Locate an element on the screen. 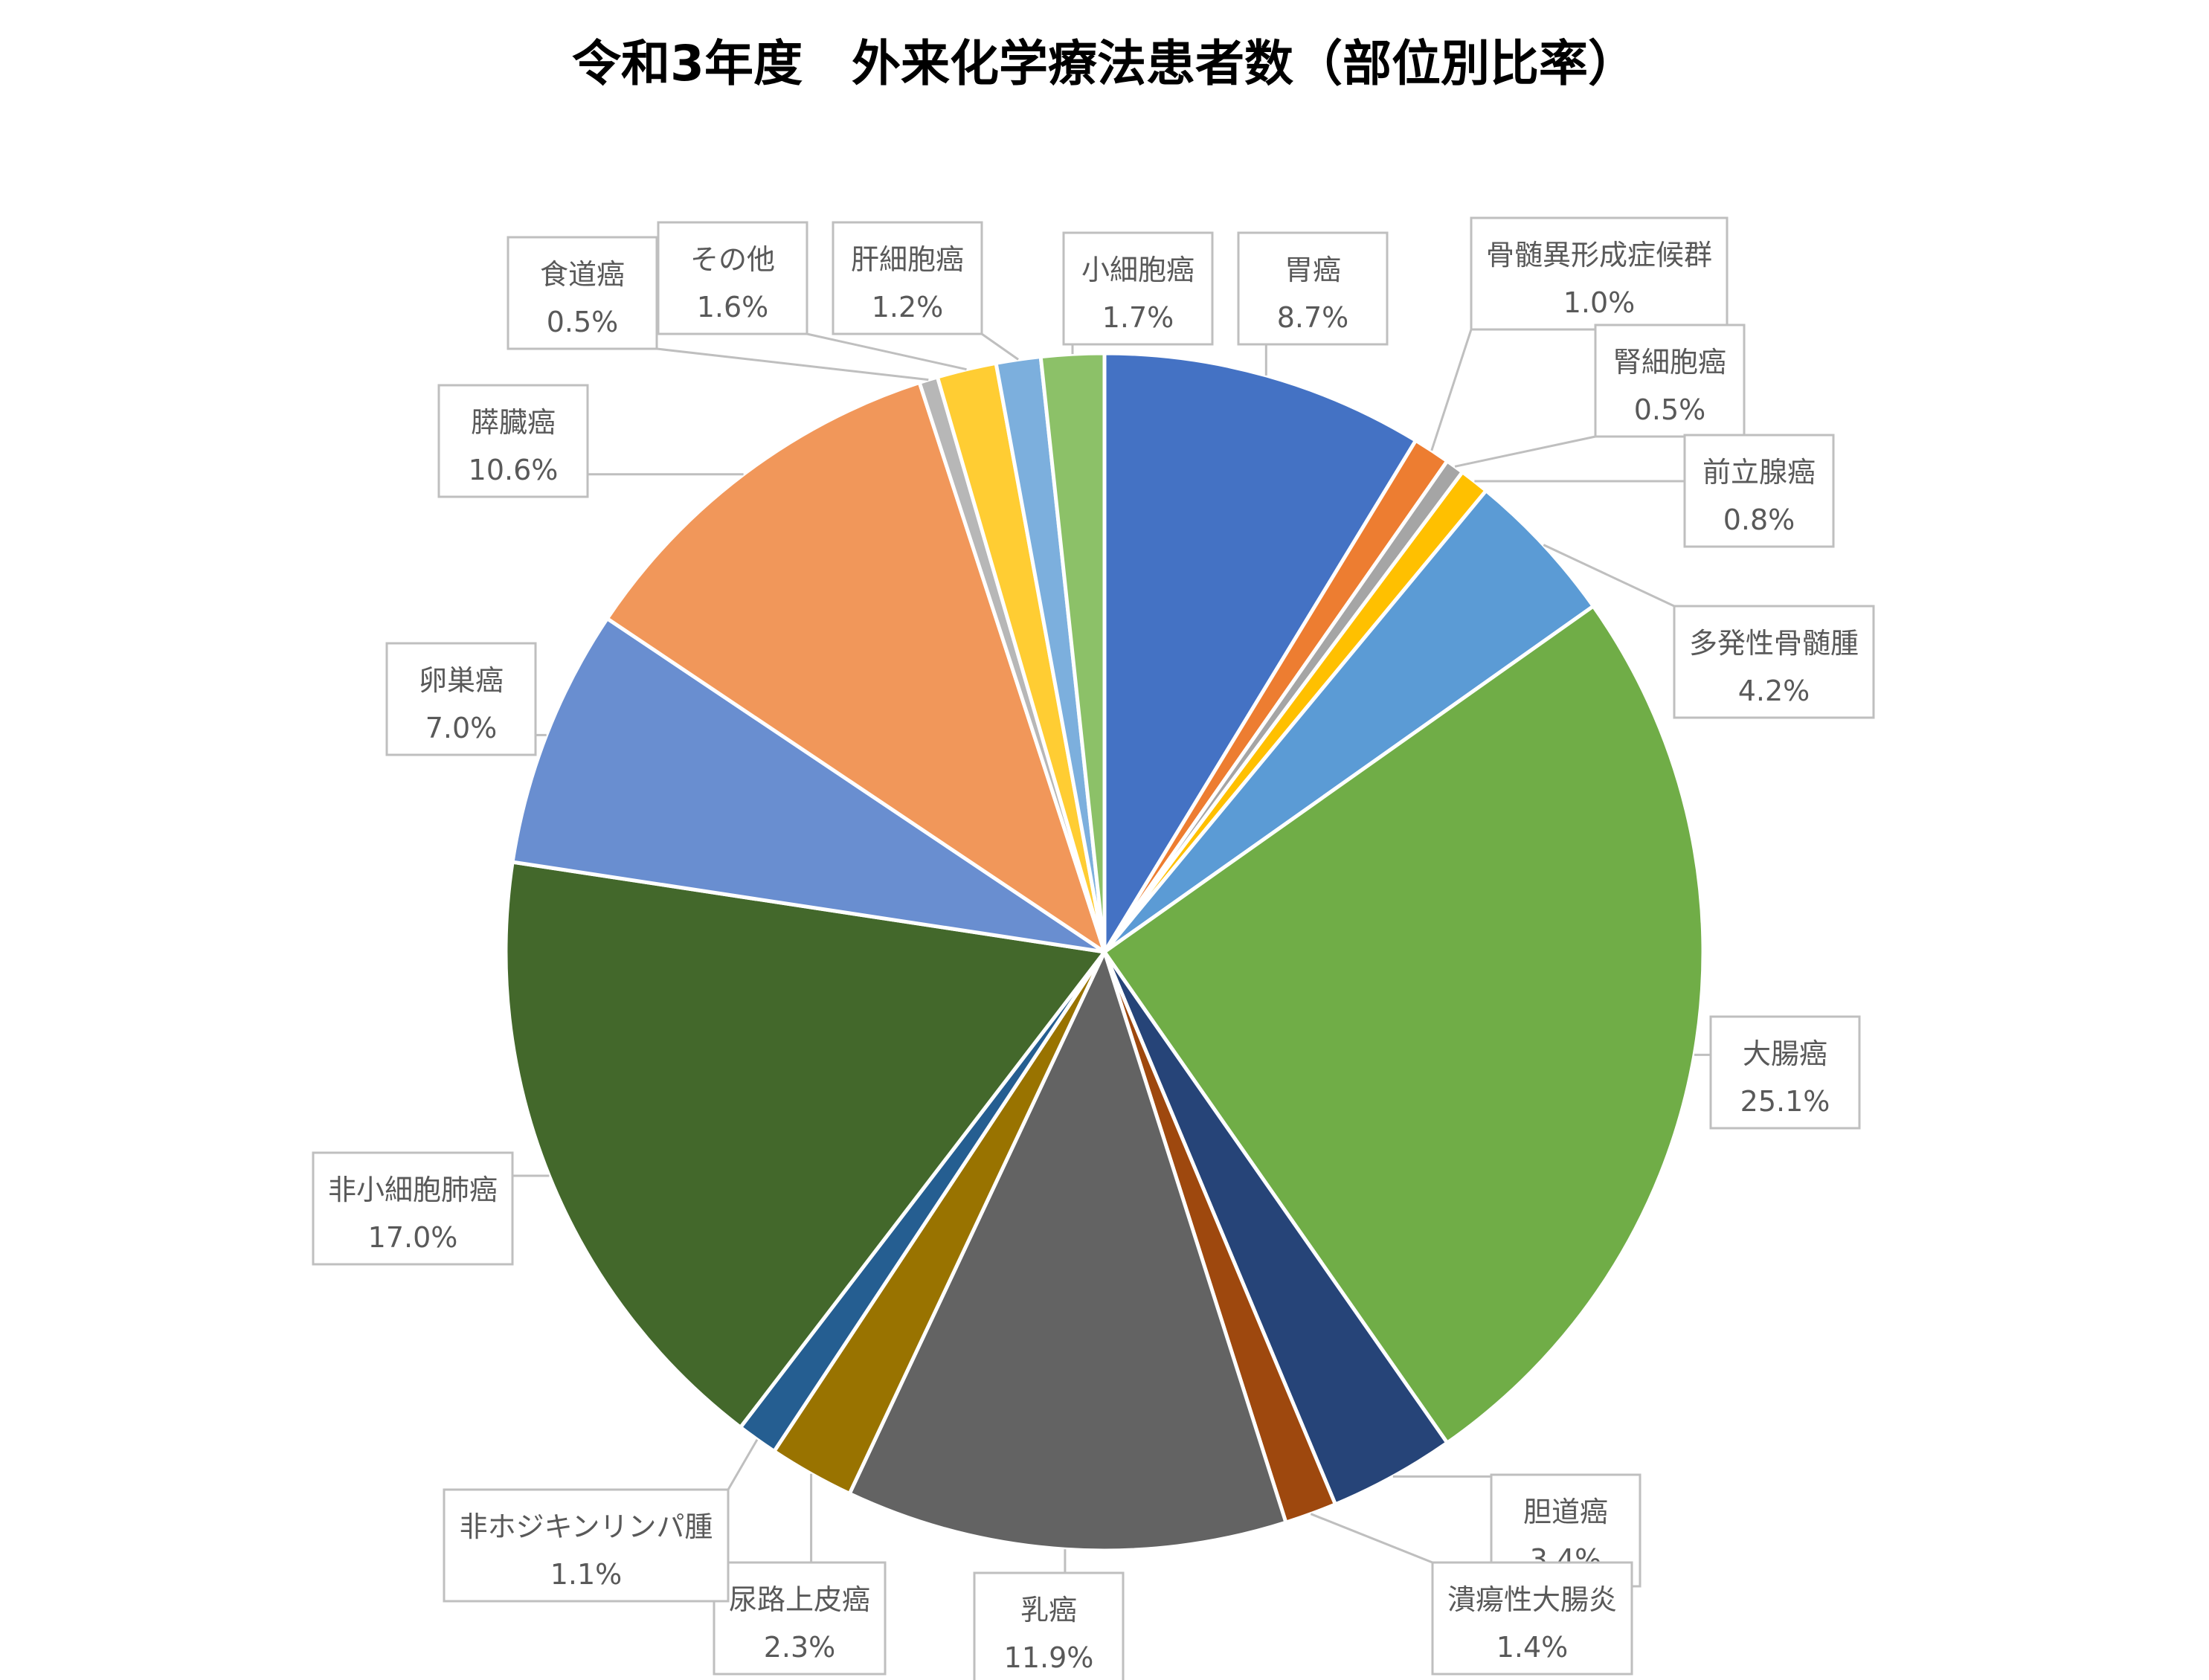 The width and height of the screenshot is (2209, 1680). slice-value-label: 11.9% is located at coordinates (1049, 1657).